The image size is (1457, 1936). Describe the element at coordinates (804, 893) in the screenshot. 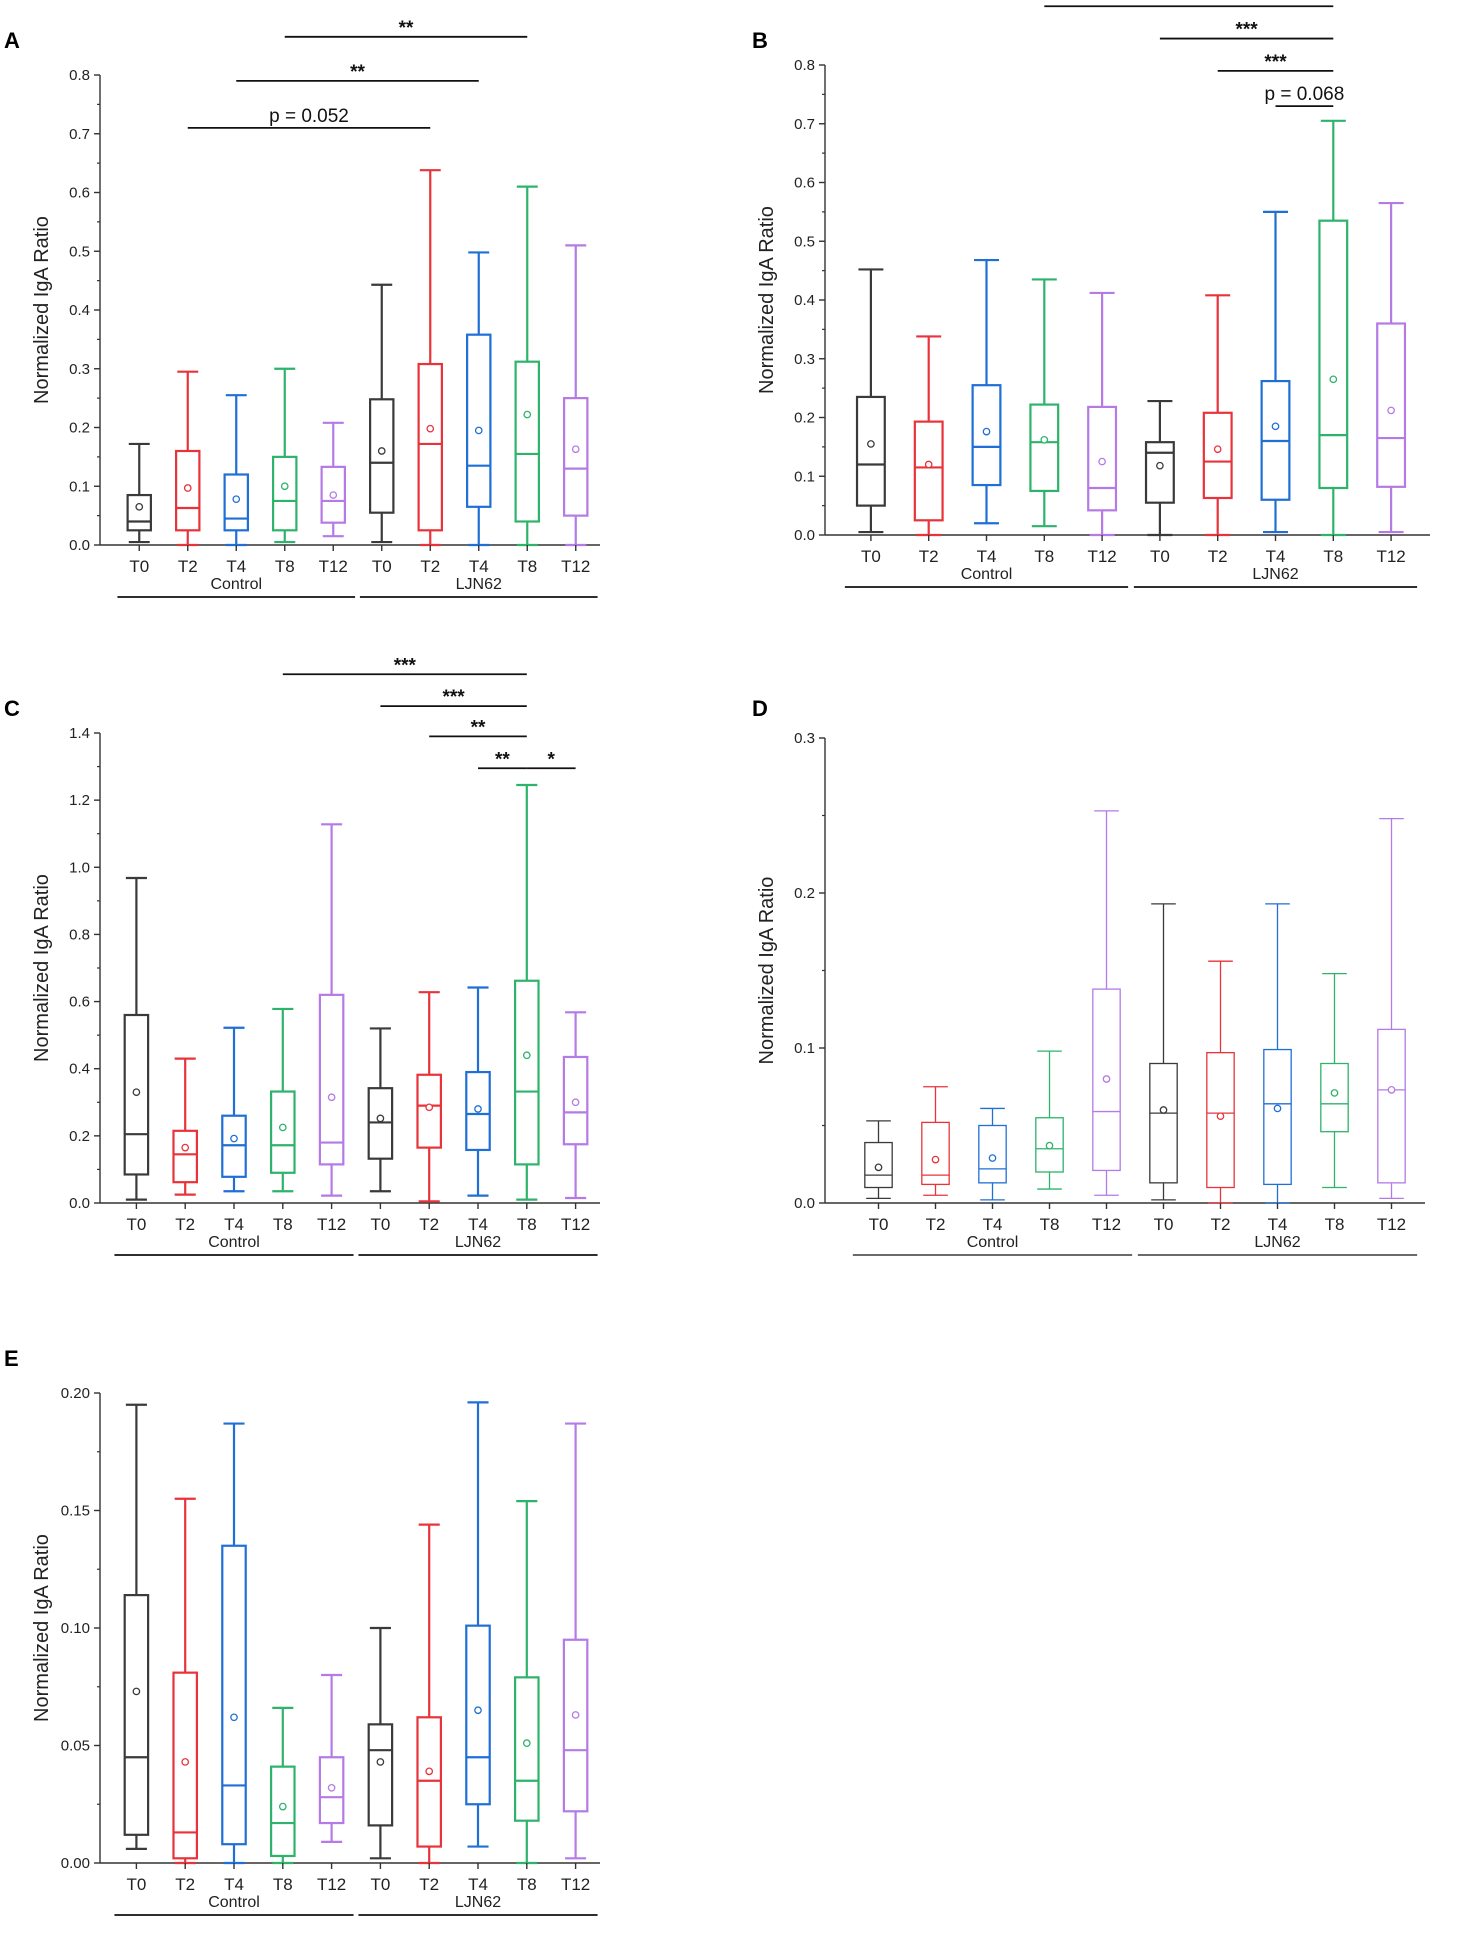

I see `y-tick-label: 0.2` at that location.